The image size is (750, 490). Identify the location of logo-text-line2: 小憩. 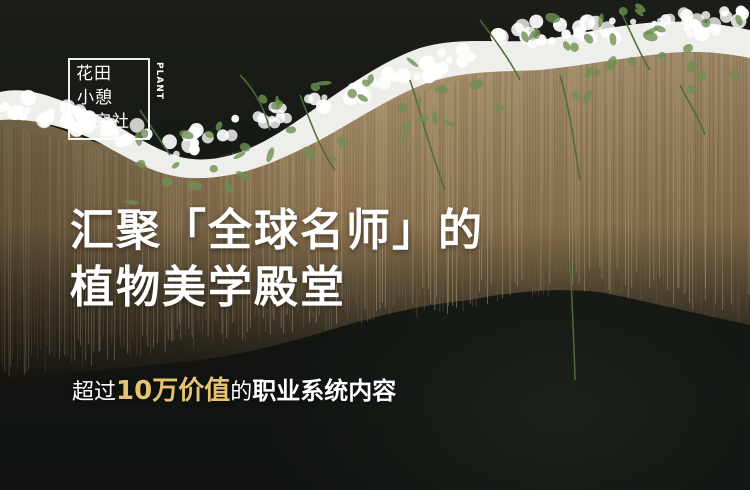
(95, 98).